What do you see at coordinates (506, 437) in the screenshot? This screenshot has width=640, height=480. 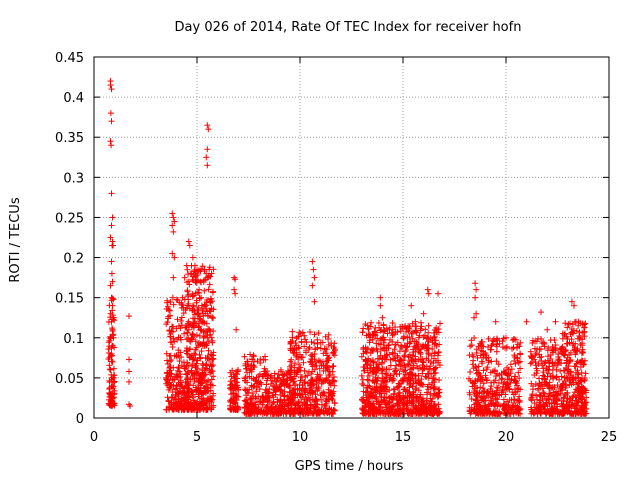 I see `x-tick-label: 20` at bounding box center [506, 437].